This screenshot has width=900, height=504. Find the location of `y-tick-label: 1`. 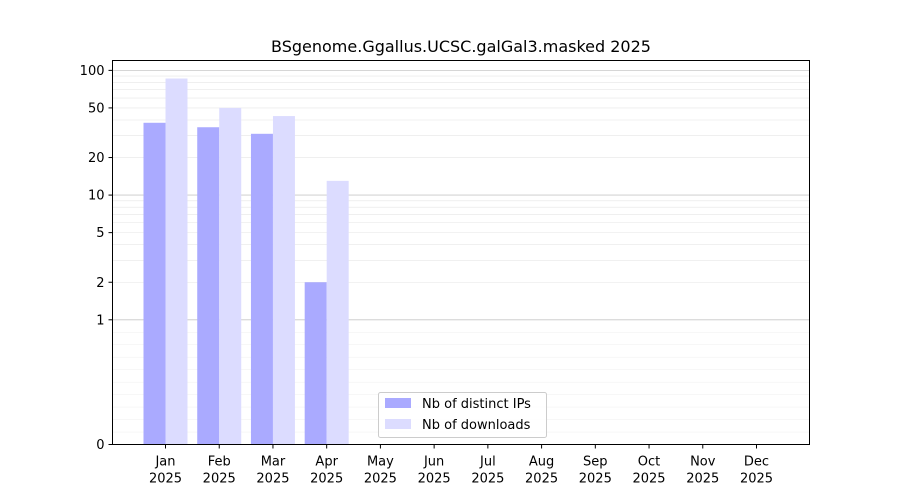

y-tick-label: 1 is located at coordinates (100, 320).